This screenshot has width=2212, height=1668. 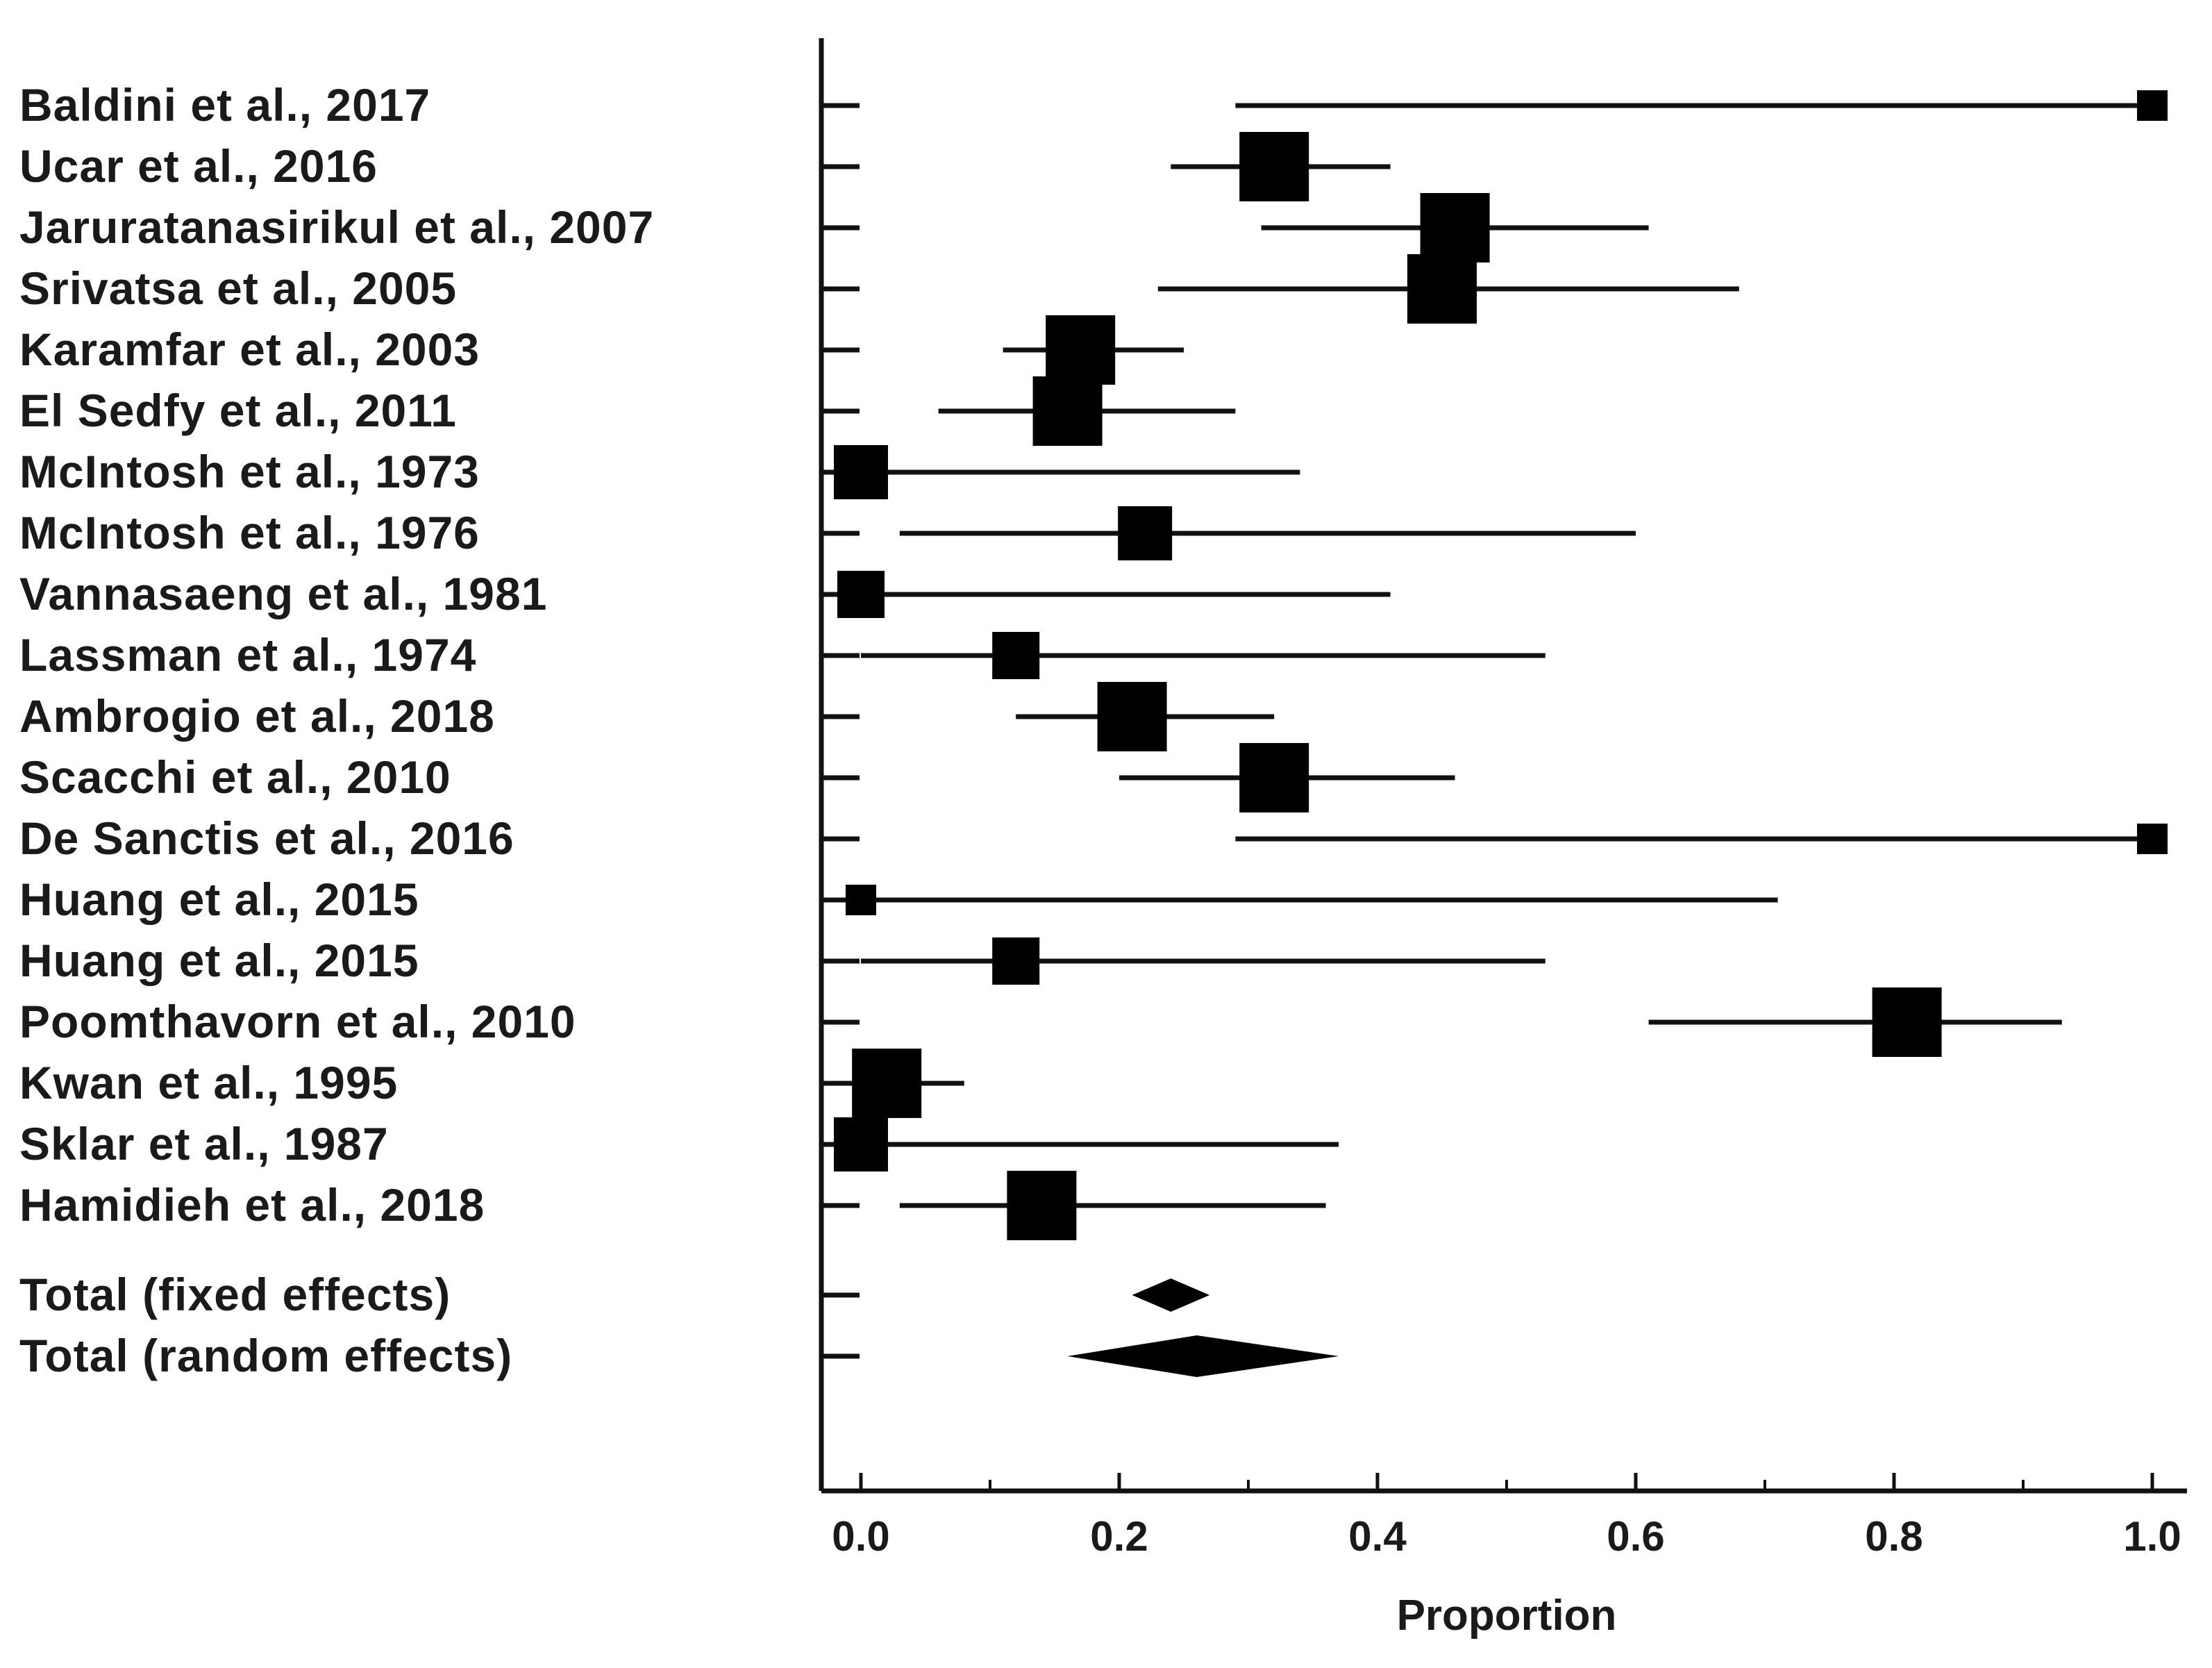 I want to click on study-label: Srivatsa et al., 2005, so click(x=238, y=288).